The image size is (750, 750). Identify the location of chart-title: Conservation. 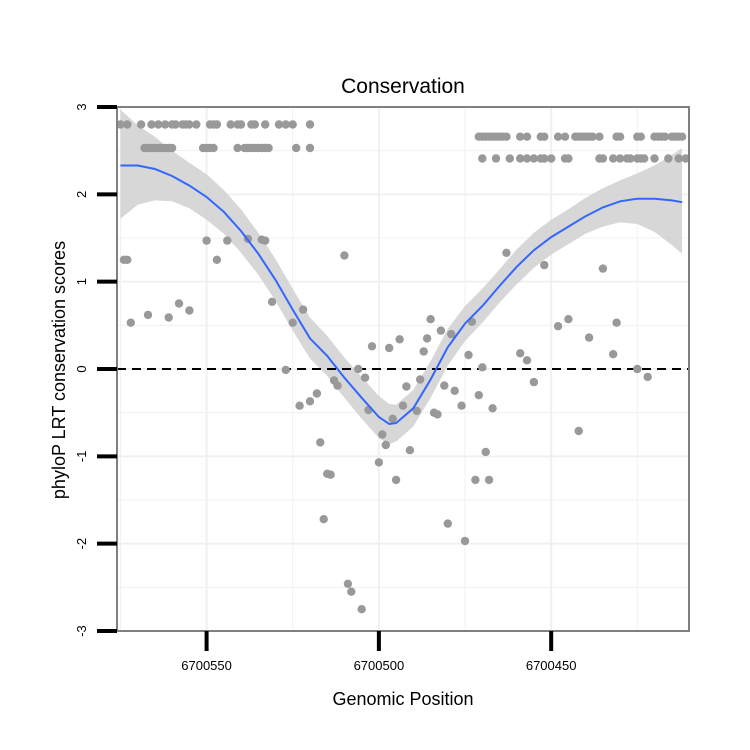
(403, 86).